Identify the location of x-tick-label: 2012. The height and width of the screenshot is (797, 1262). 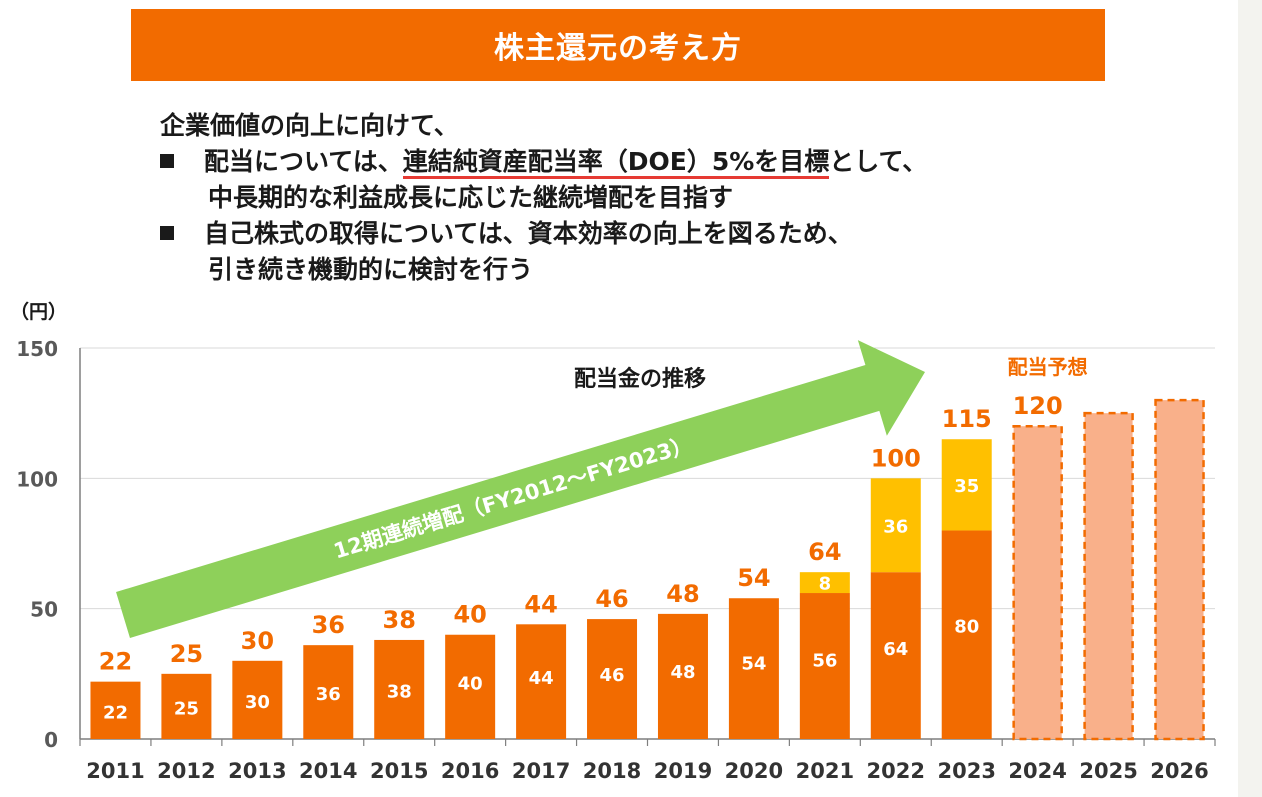
(186, 771).